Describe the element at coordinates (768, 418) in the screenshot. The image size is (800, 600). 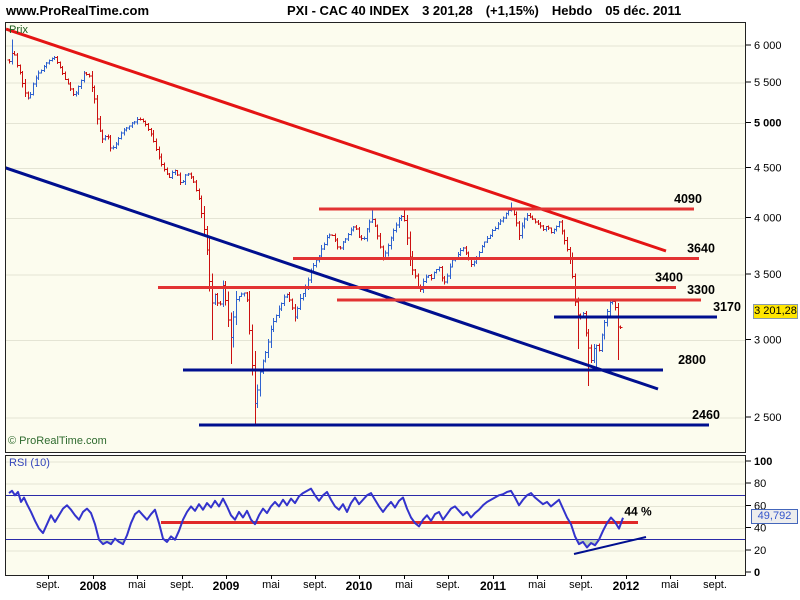
I see `svg-text: 2 500` at that location.